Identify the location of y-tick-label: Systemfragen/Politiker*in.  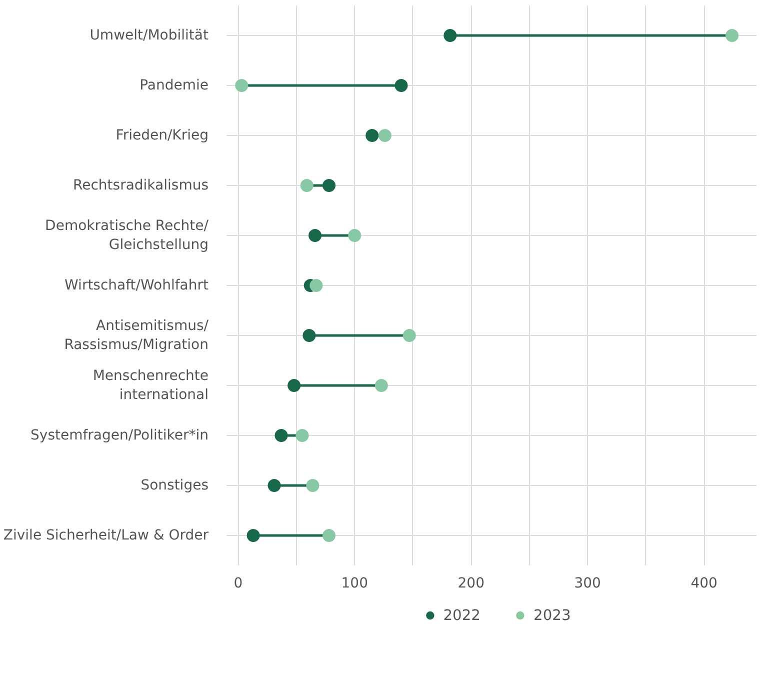
(119, 436).